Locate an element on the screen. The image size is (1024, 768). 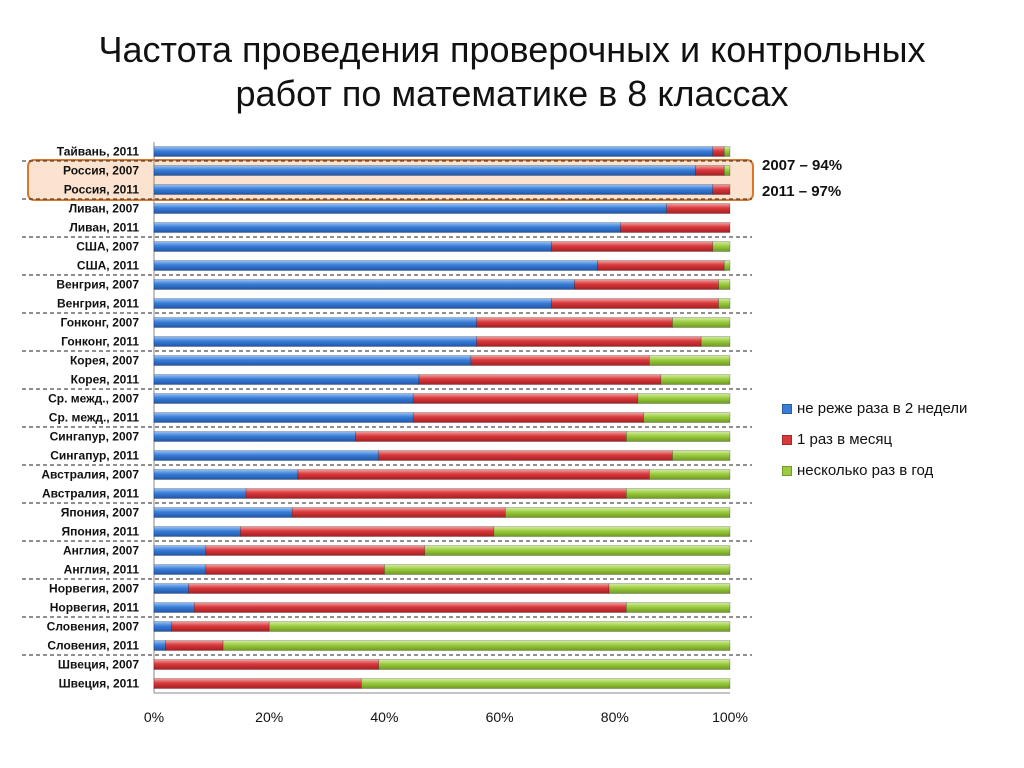
category-label: США, 2007 is located at coordinates (107, 247).